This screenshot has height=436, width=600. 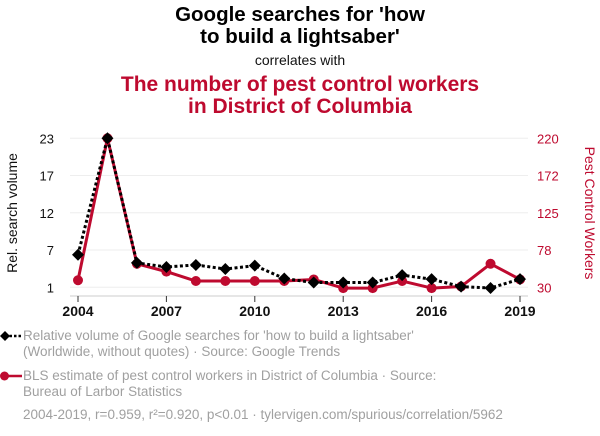 What do you see at coordinates (299, 307) in the screenshot?
I see `x-axis-ticks: 2004 2007 2010 2013 2016 2019` at bounding box center [299, 307].